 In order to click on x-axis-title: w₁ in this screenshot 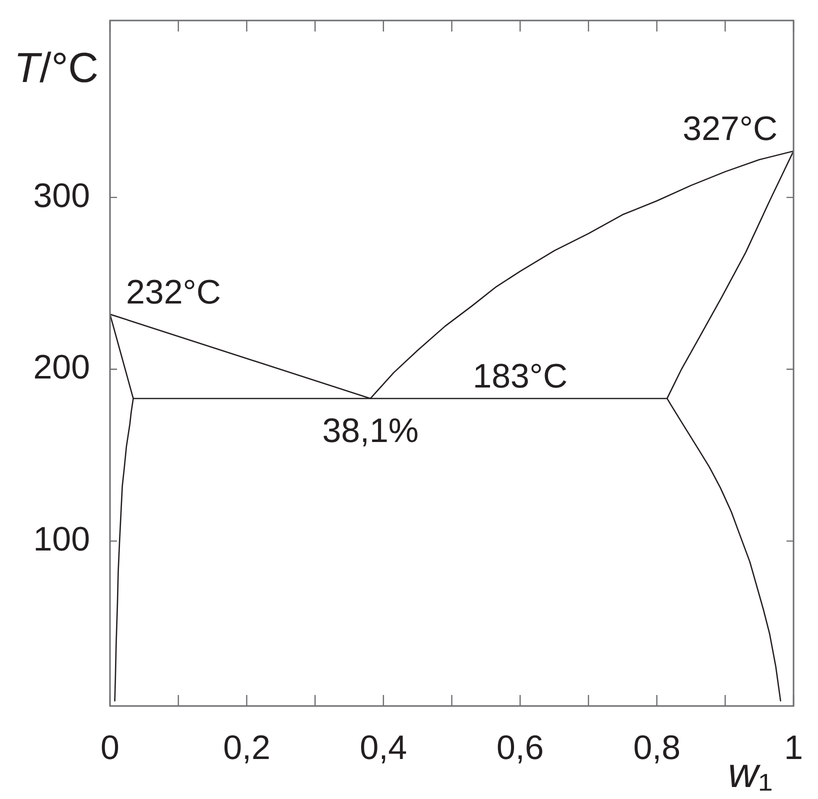, I will do `click(750, 772)`.